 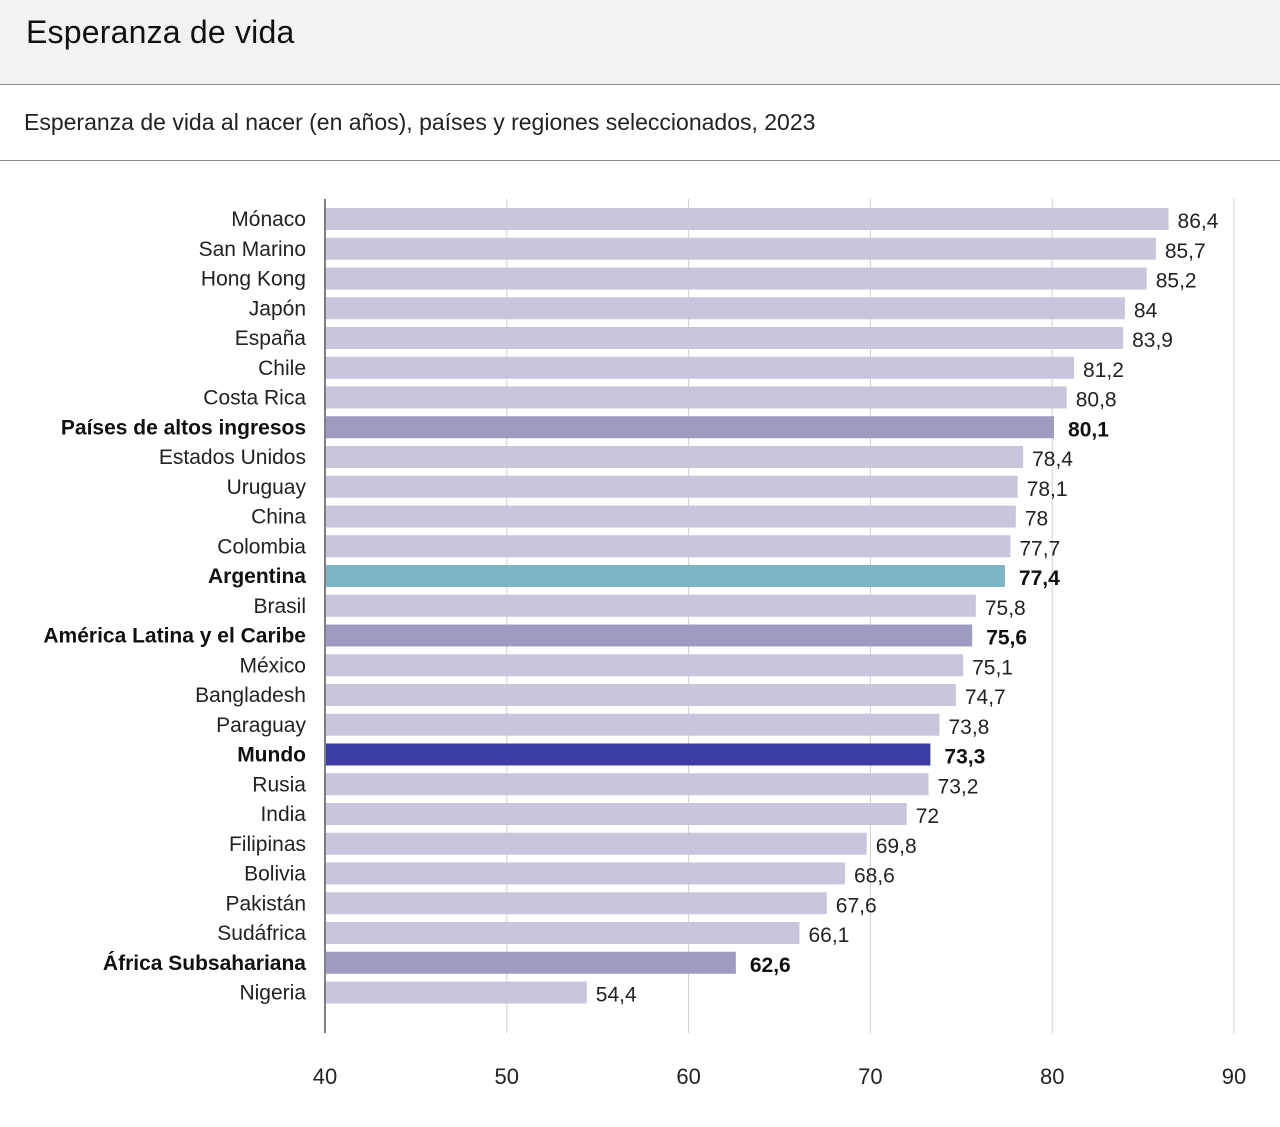 What do you see at coordinates (160, 32) in the screenshot?
I see `chart-title: Esperanza de vida` at bounding box center [160, 32].